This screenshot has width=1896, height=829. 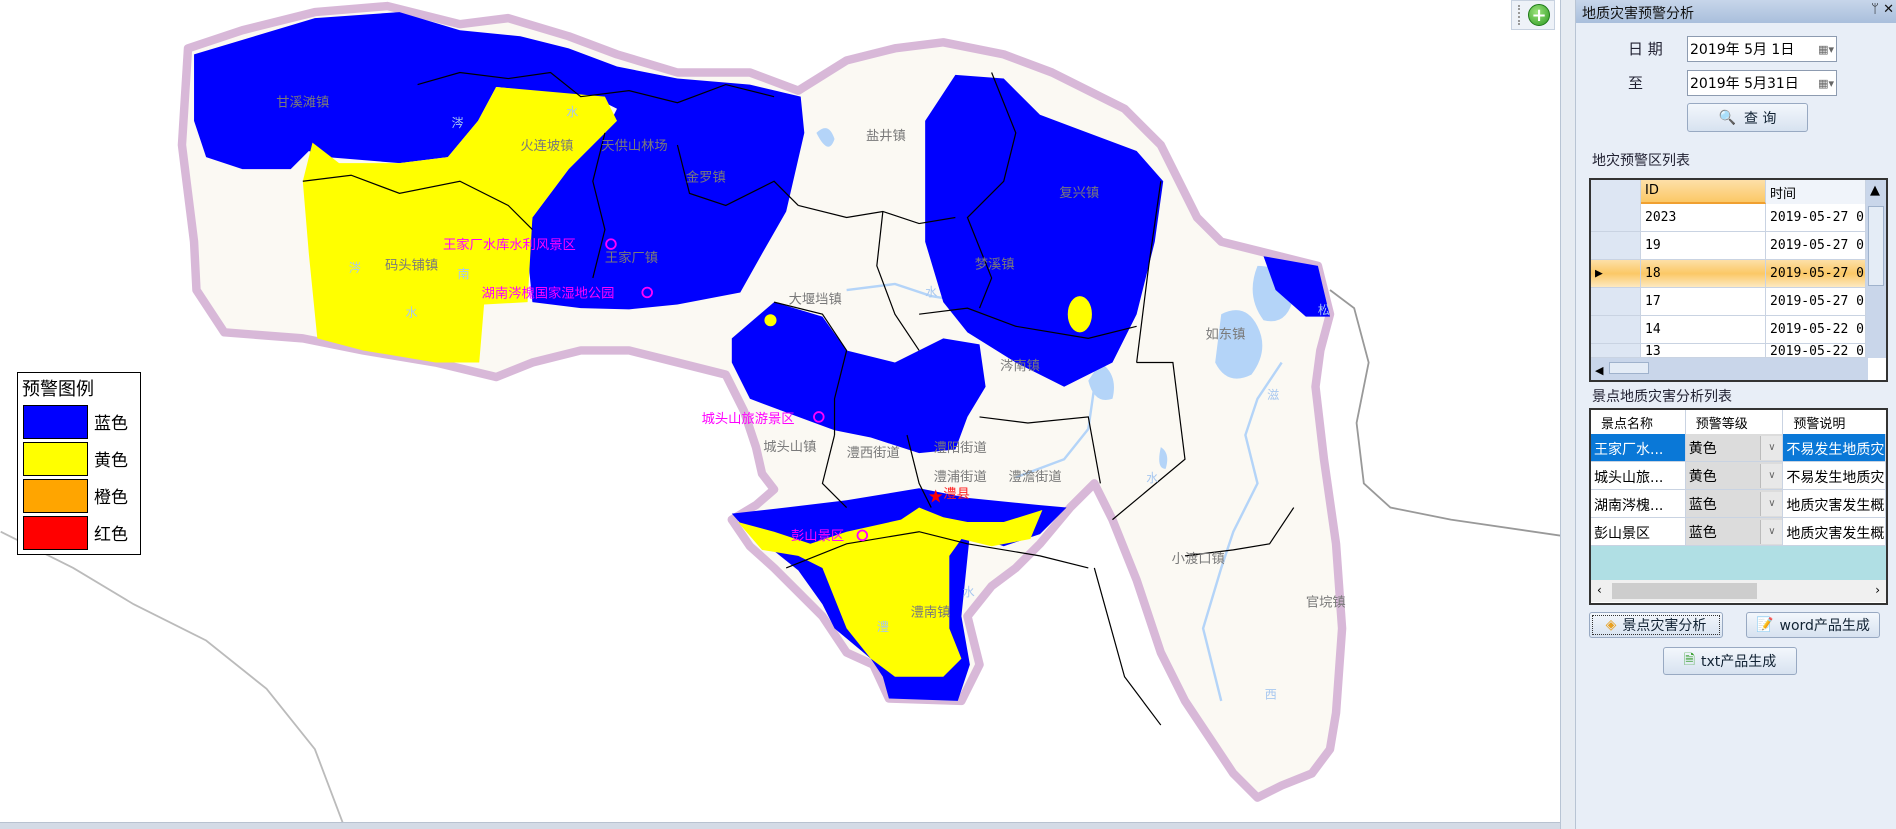 What do you see at coordinates (1638, 422) in the screenshot?
I see `column-header-name: 景点名称` at bounding box center [1638, 422].